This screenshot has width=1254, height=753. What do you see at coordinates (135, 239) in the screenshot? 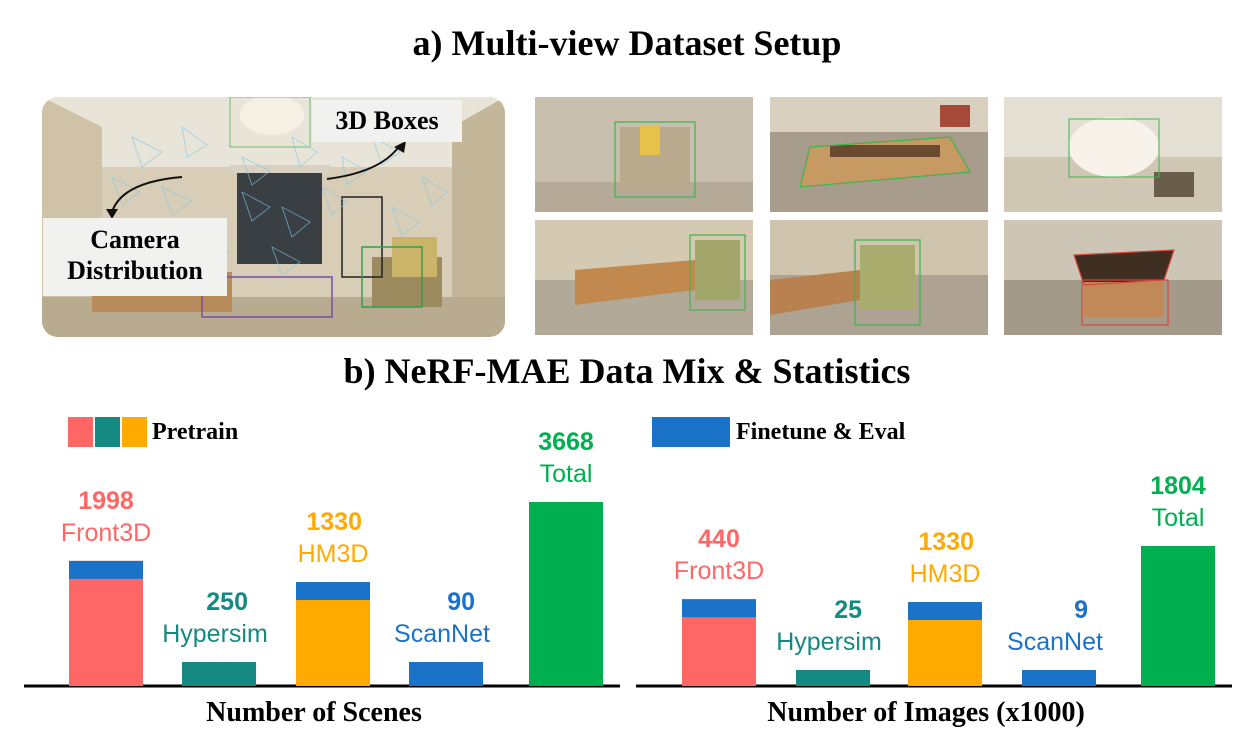
I see `callout-camera-line1: Camera` at bounding box center [135, 239].